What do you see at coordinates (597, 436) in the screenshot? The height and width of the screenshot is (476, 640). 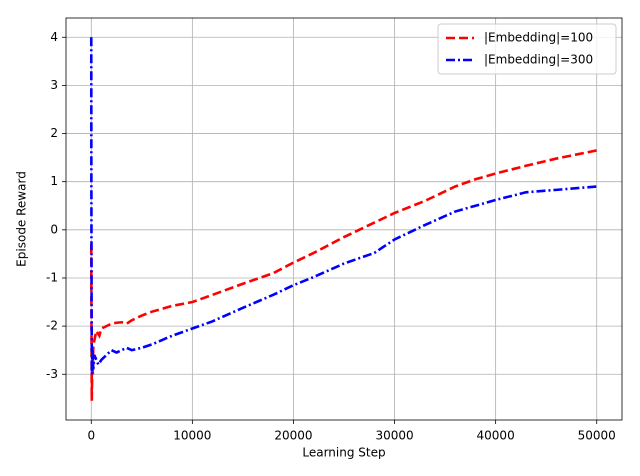 I see `x-tick-label: 50000` at bounding box center [597, 436].